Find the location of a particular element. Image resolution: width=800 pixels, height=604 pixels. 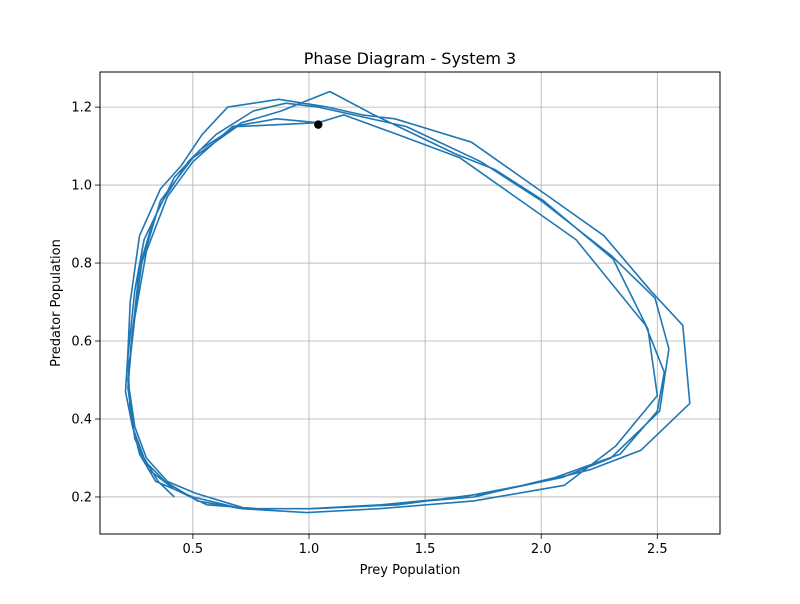

marker-layer is located at coordinates (318, 124).